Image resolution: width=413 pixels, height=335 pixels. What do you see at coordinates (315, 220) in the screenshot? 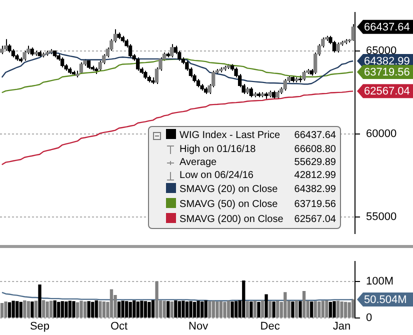
I see `text: 62567.04` at bounding box center [315, 220].